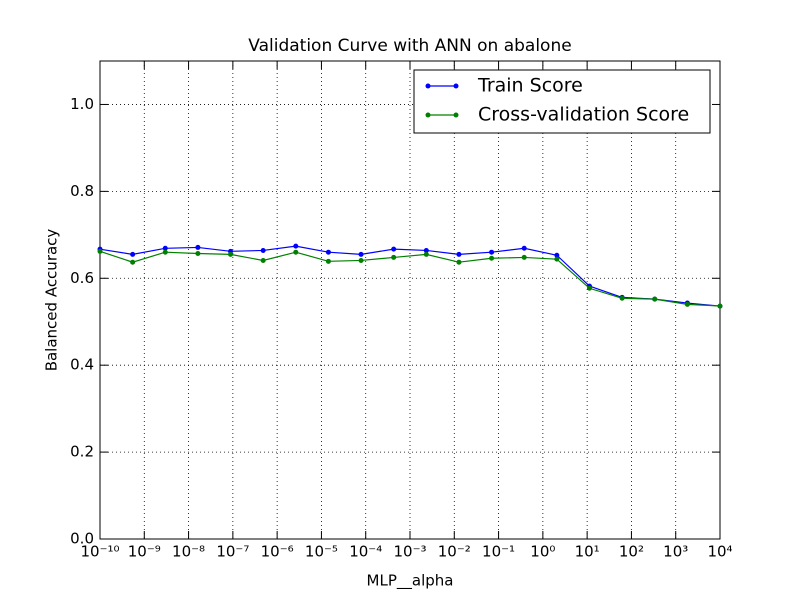 Image resolution: width=800 pixels, height=600 pixels. I want to click on y-tick-label: 0.4, so click(82, 365).